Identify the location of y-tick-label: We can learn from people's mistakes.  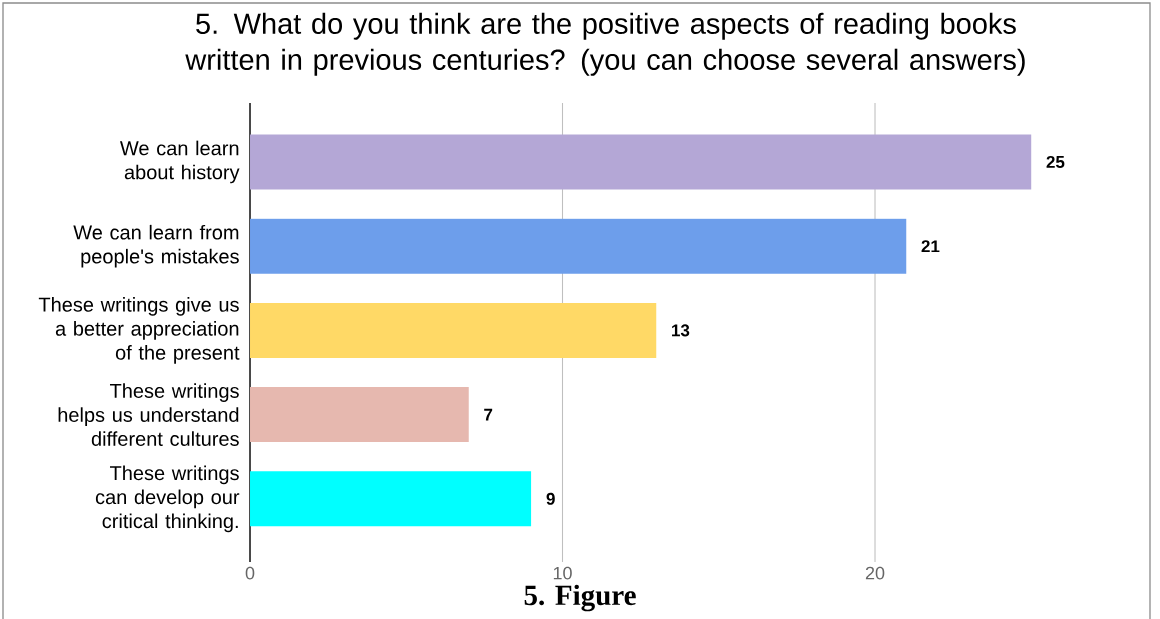
(156, 246).